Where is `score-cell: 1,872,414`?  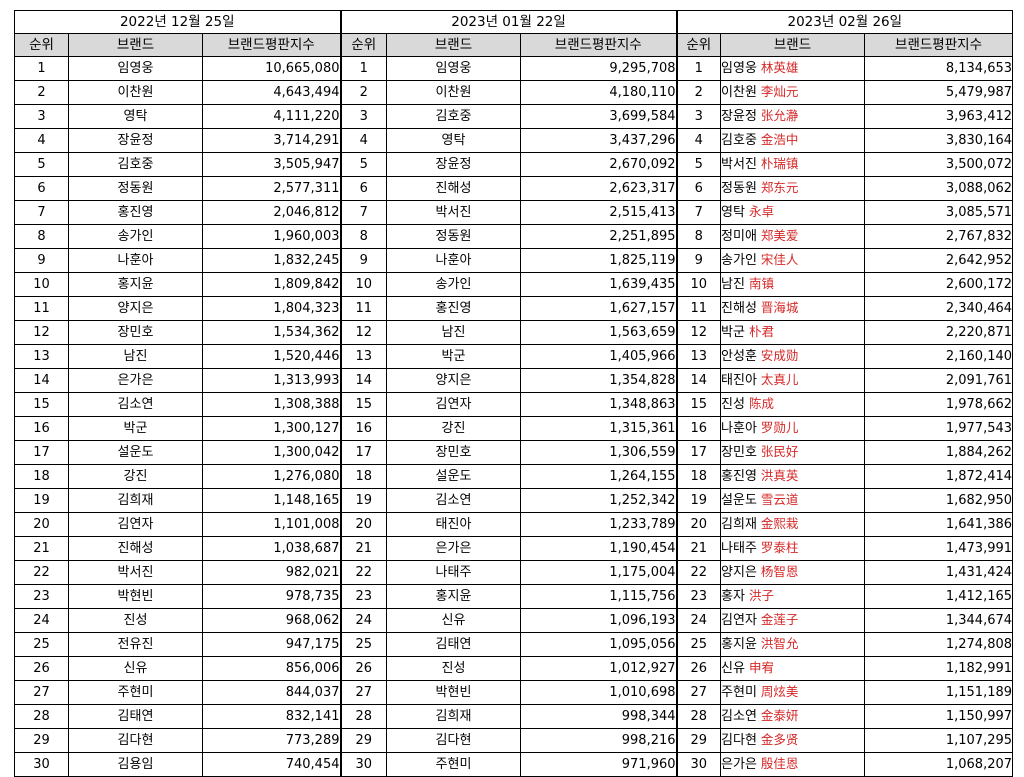
score-cell: 1,872,414 is located at coordinates (939, 476).